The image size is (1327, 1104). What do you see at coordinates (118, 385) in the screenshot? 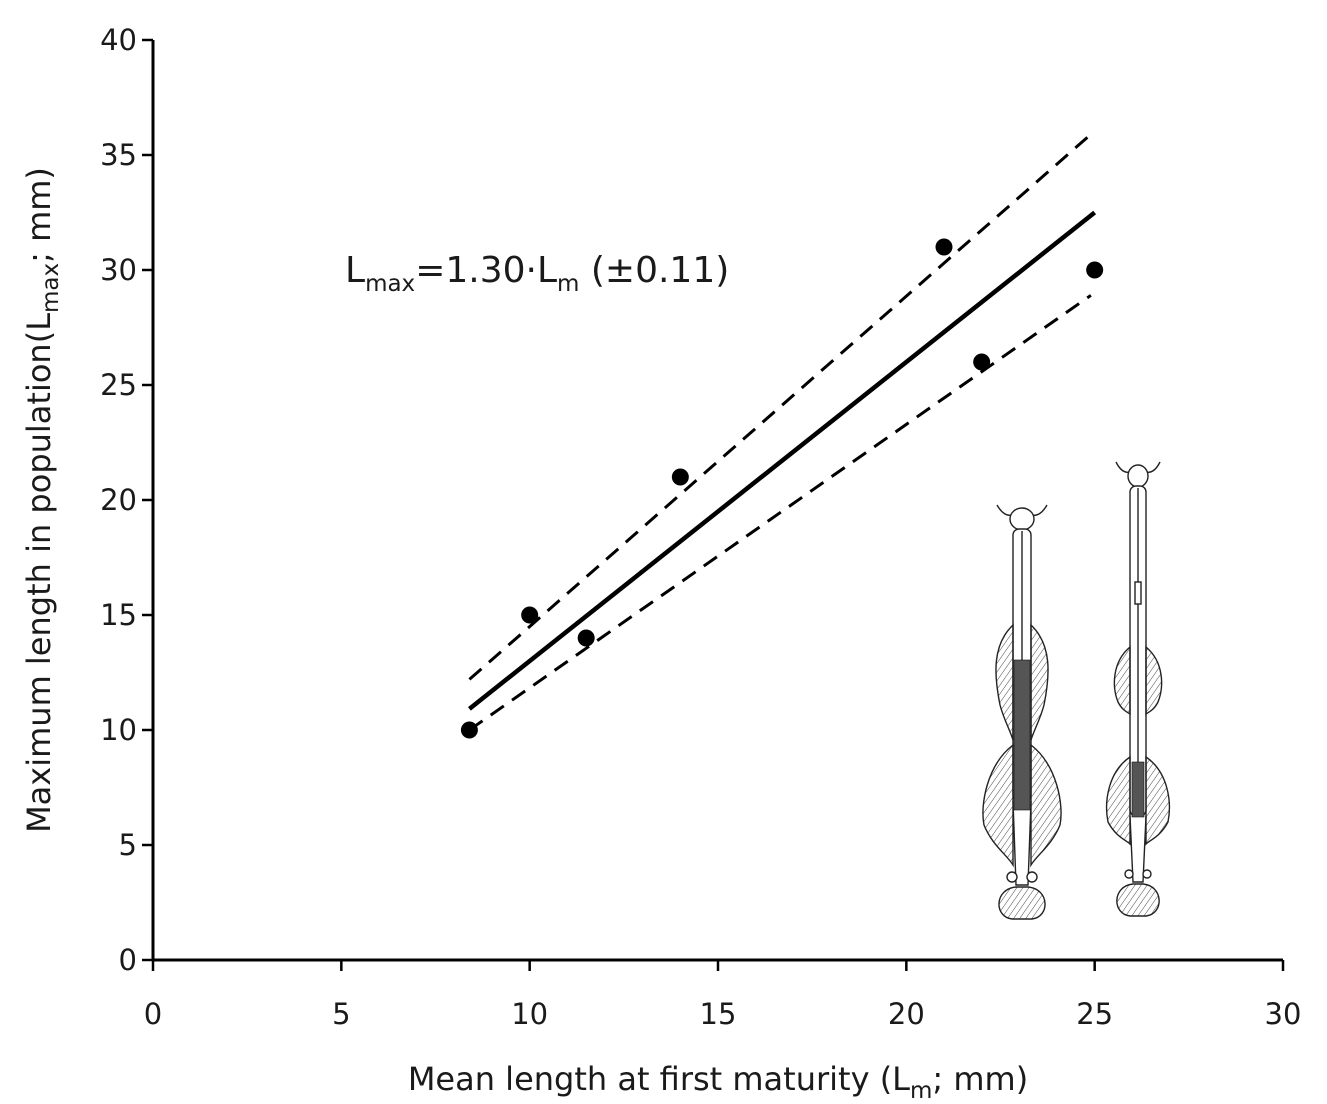
I see `y-tick-label: 25` at bounding box center [118, 385].